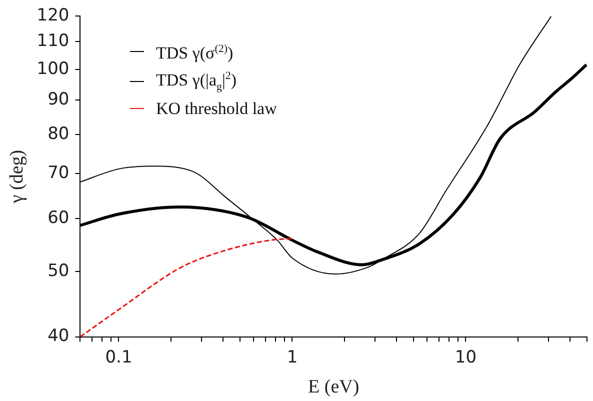 This screenshot has width=593, height=401. Describe the element at coordinates (118, 357) in the screenshot. I see `x-tick-label: 0.1` at that location.